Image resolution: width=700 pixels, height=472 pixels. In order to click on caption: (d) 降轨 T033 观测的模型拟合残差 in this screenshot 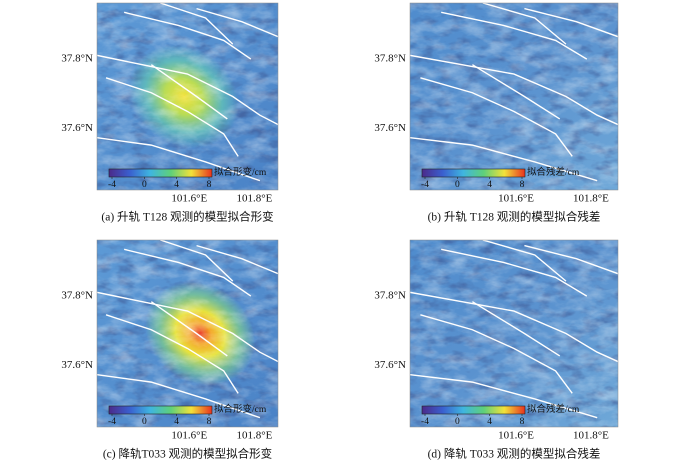, I will do `click(514, 454)`.